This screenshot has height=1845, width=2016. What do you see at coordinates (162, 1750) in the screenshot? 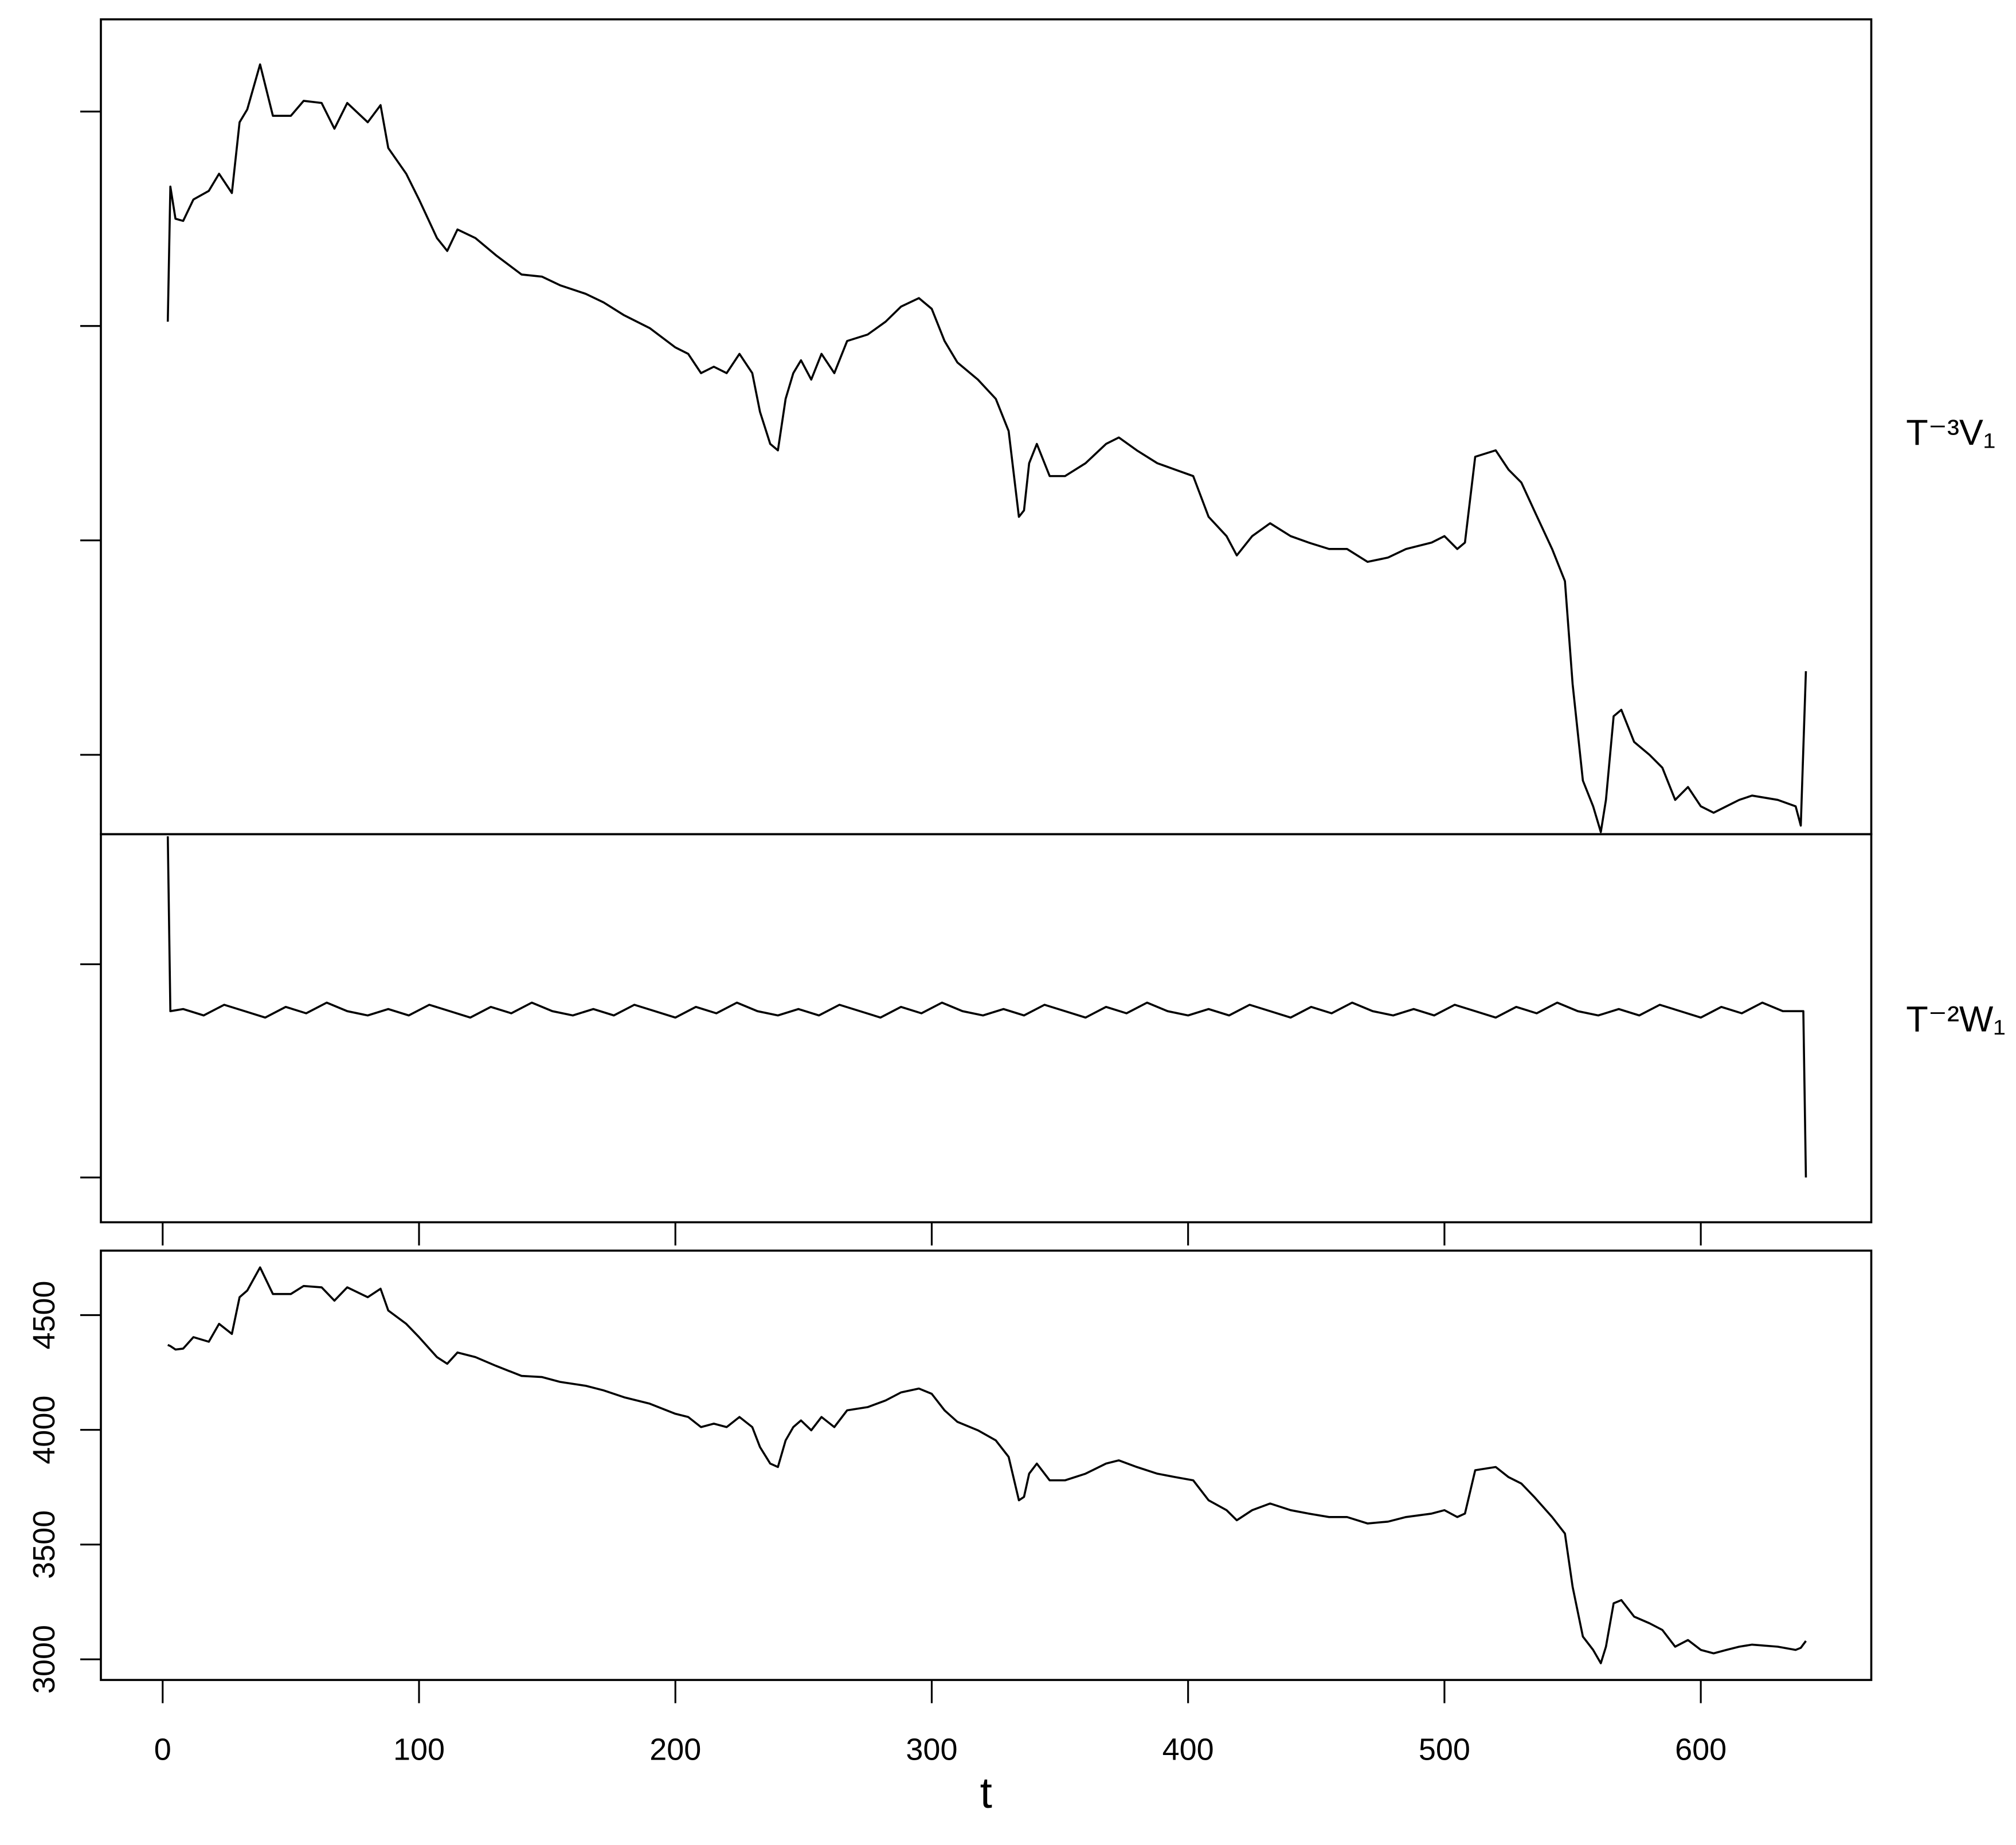
I see `x-tick-label: 0` at bounding box center [162, 1750].